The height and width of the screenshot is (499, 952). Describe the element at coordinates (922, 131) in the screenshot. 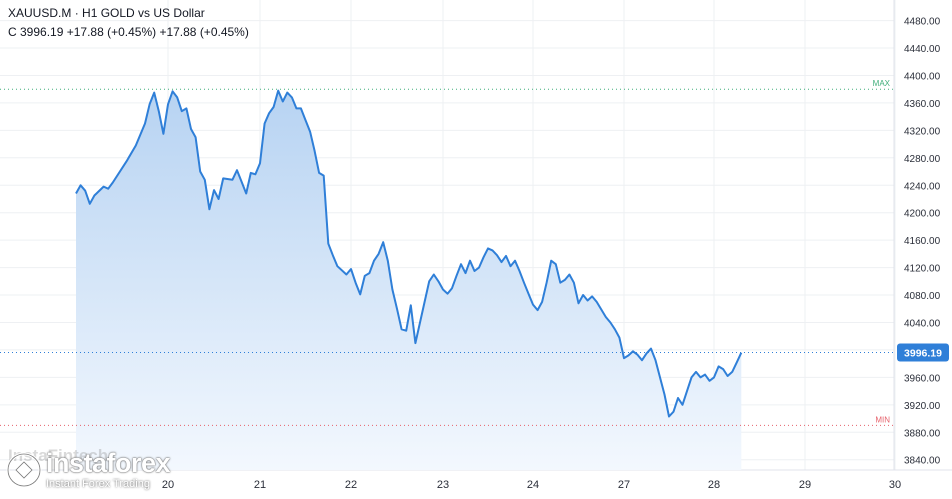

I see `y-tick-label: 4320.00` at that location.